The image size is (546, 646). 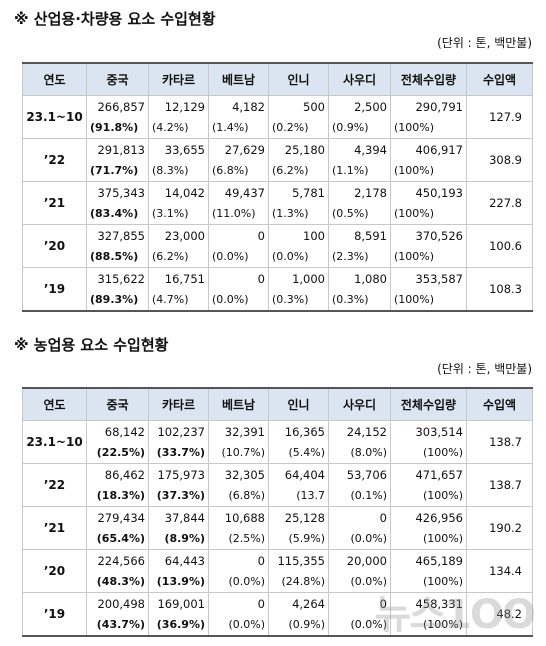 What do you see at coordinates (298, 149) in the screenshot?
I see `value-cell: 25,180` at bounding box center [298, 149].